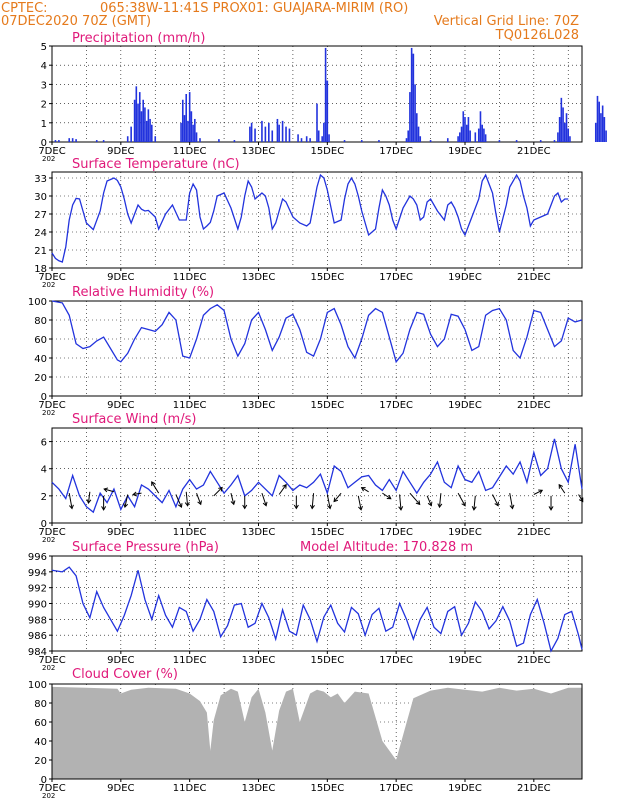 This screenshot has height=800, width=618. I want to click on precipitation-xtick-label: 11DEC, so click(190, 151).